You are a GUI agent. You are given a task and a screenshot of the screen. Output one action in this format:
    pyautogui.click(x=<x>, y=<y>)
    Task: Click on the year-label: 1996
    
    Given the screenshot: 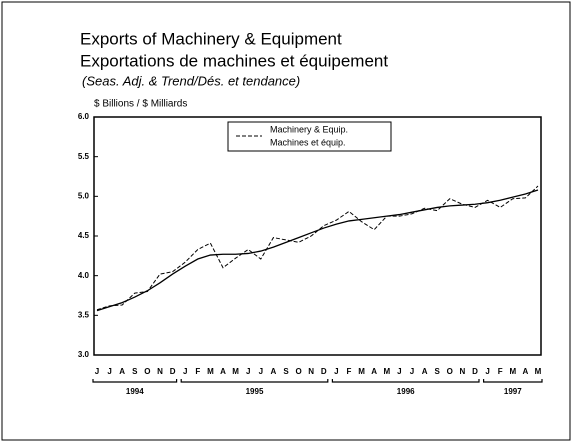 What is the action you would take?
    pyautogui.click(x=406, y=391)
    